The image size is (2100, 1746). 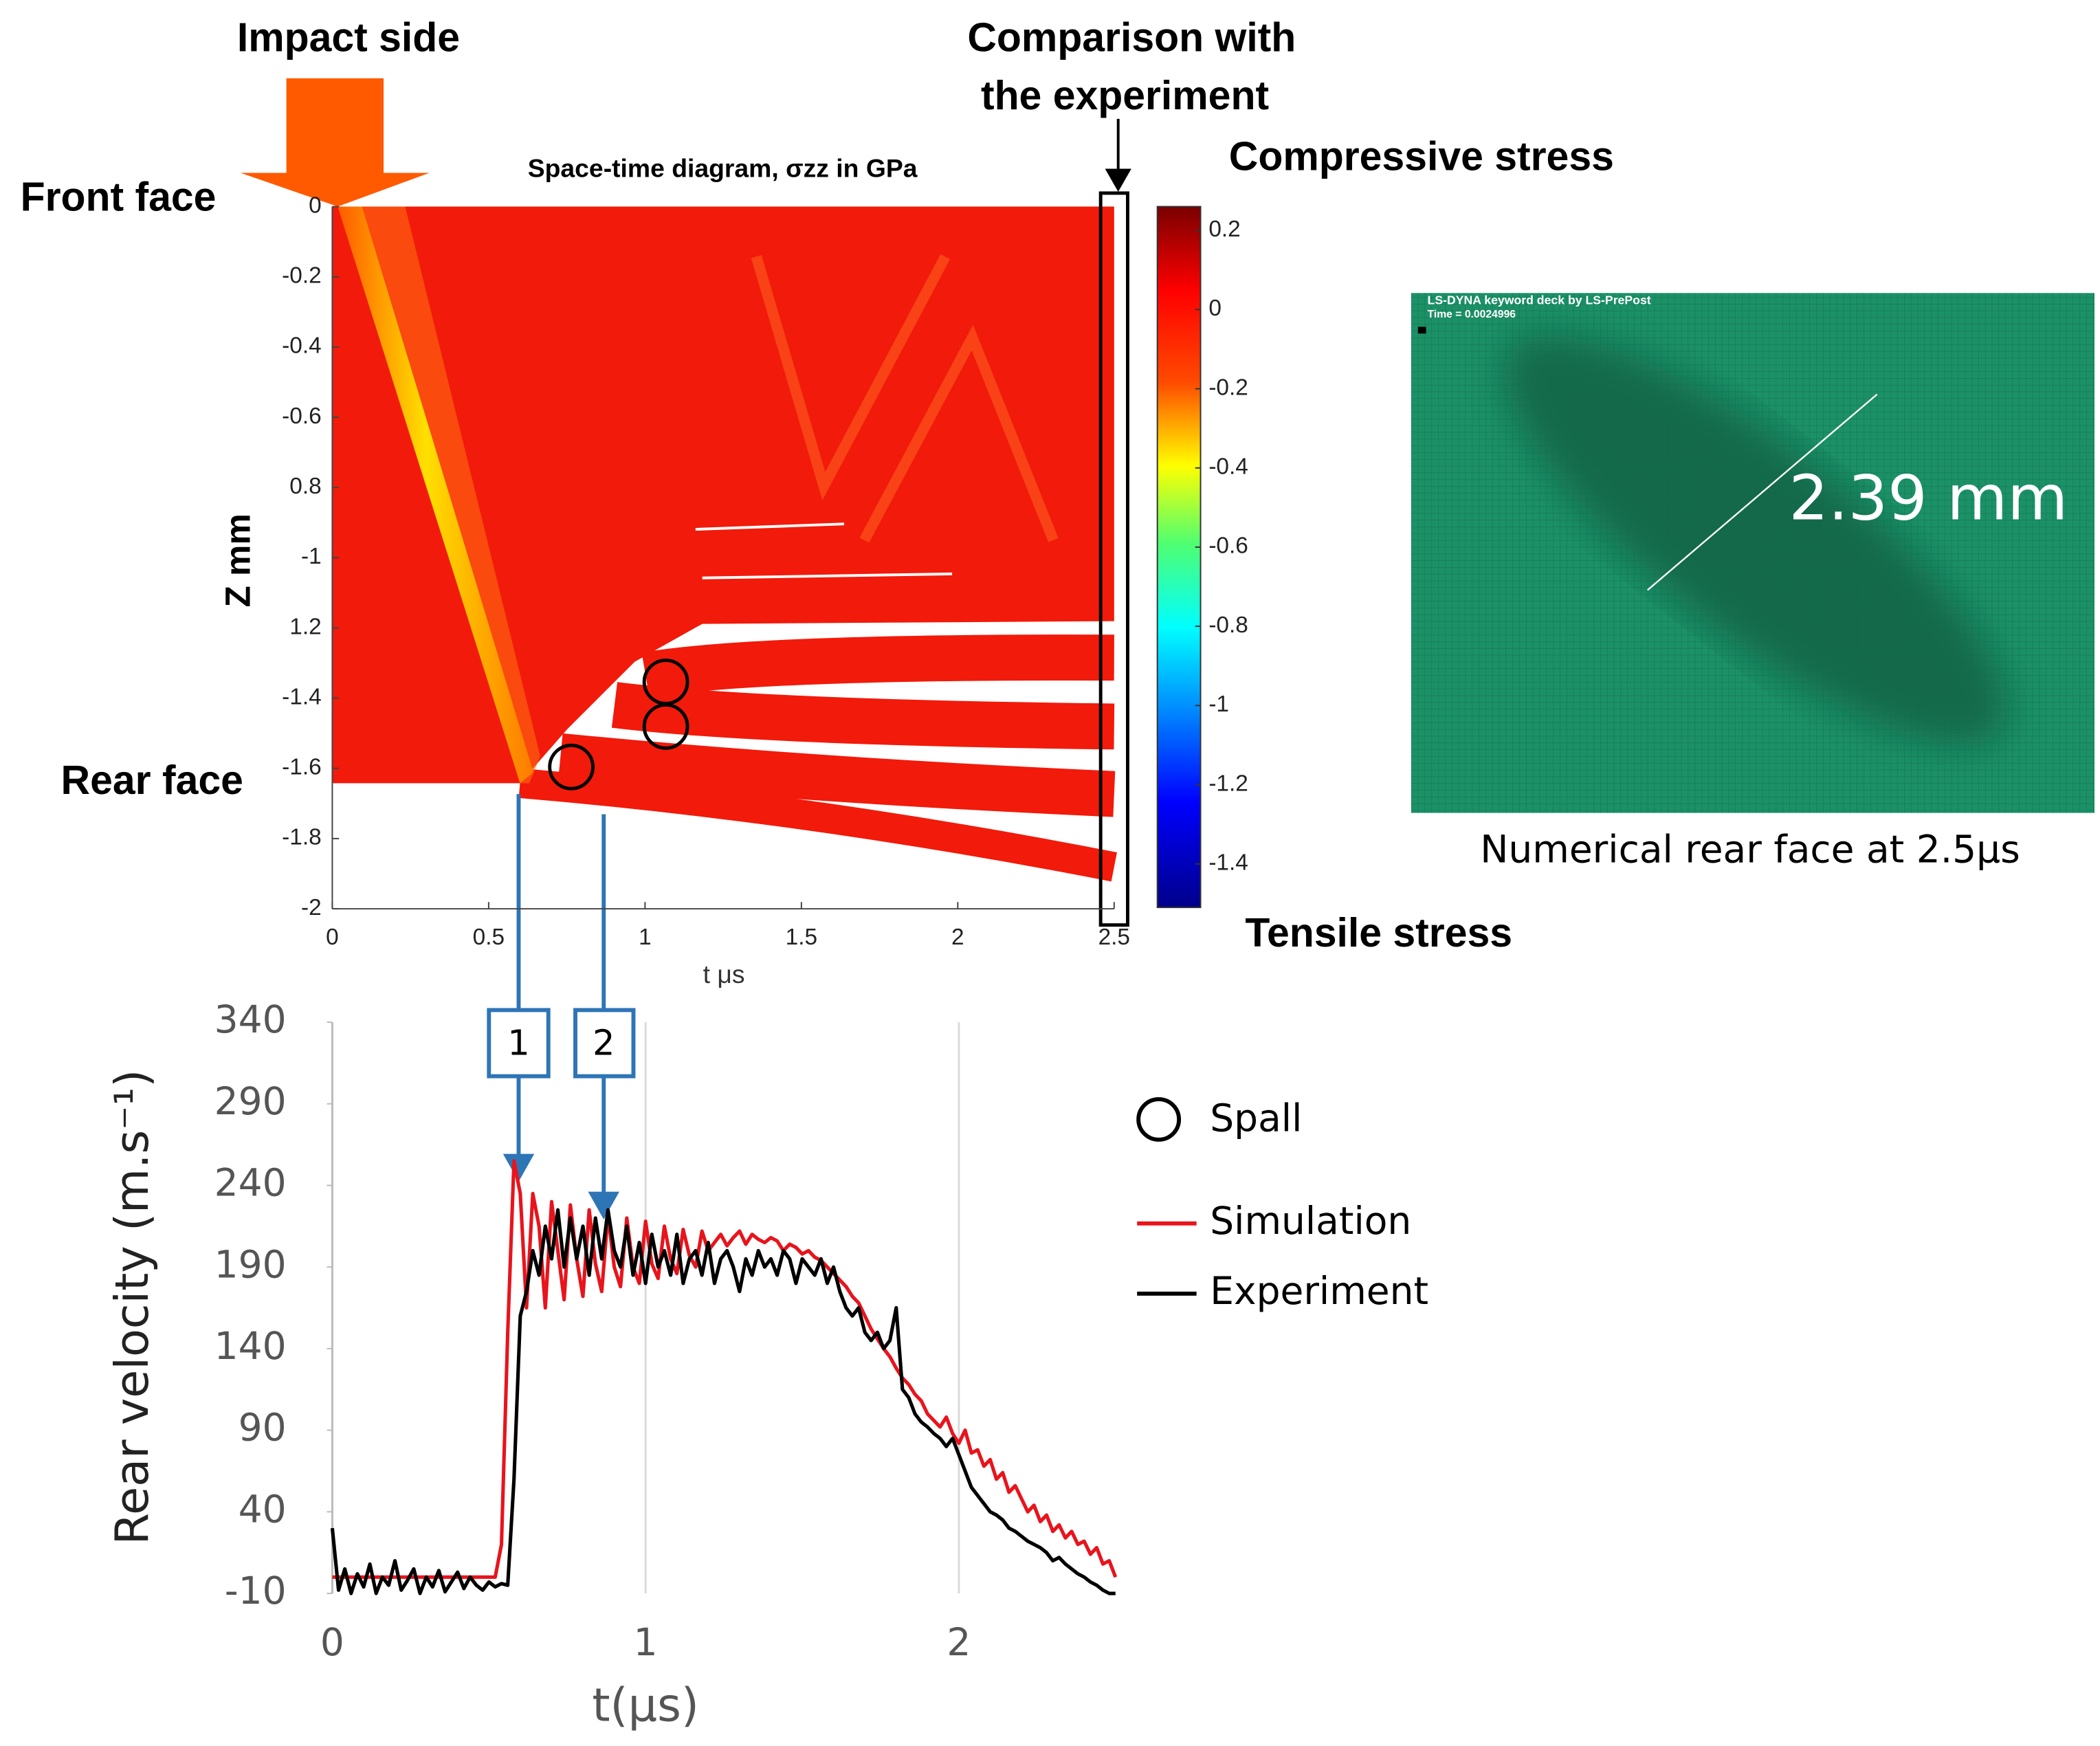 I want to click on impact-label: Impact side, so click(x=348, y=37).